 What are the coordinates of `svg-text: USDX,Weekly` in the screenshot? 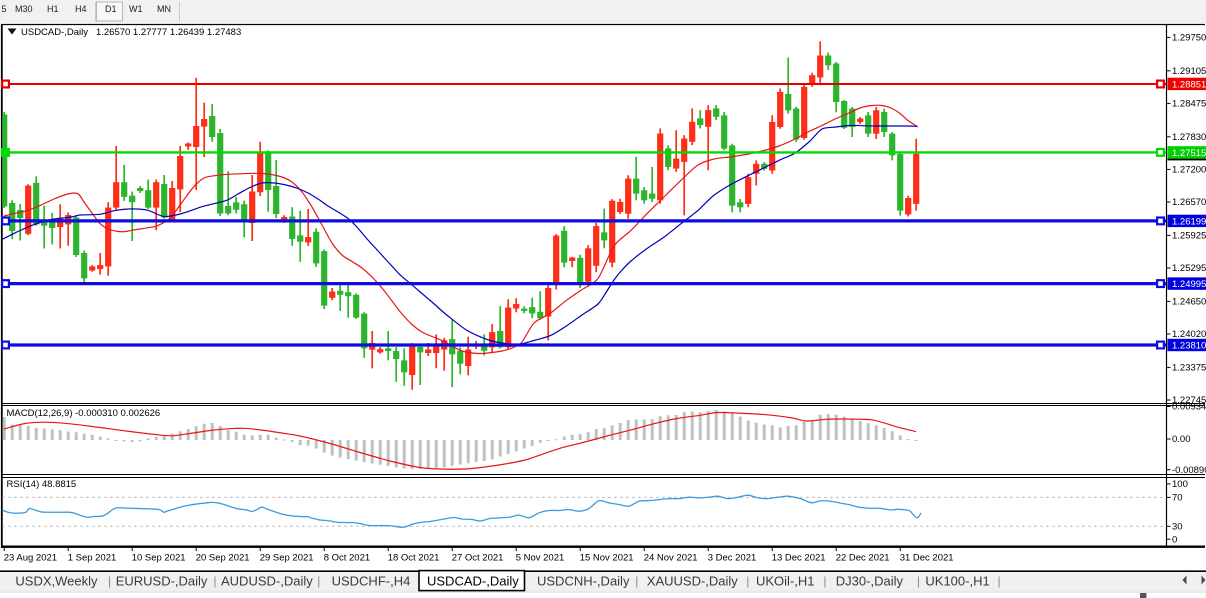 It's located at (56, 581).